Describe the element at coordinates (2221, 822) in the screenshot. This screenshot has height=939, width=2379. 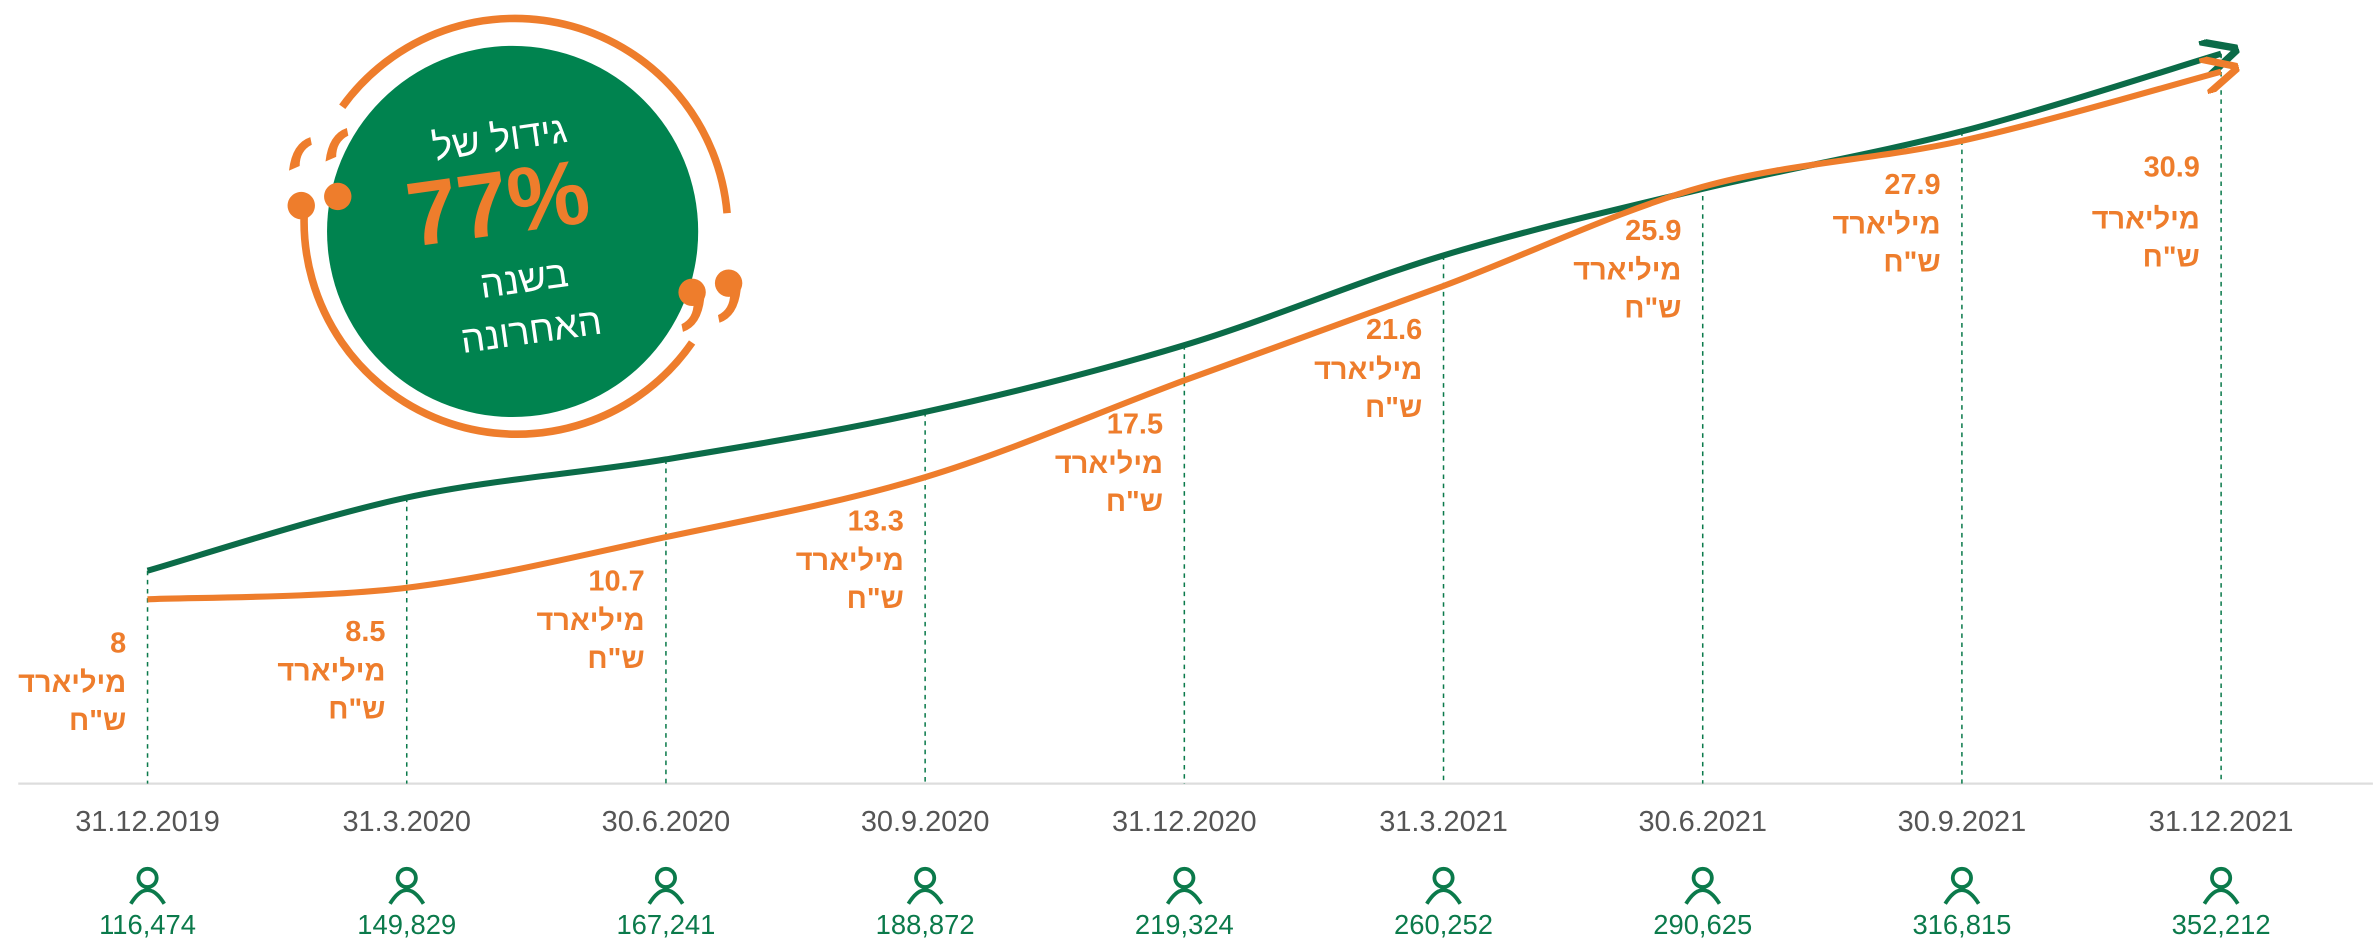
I see `x-tick-label: 31.12.2021` at that location.